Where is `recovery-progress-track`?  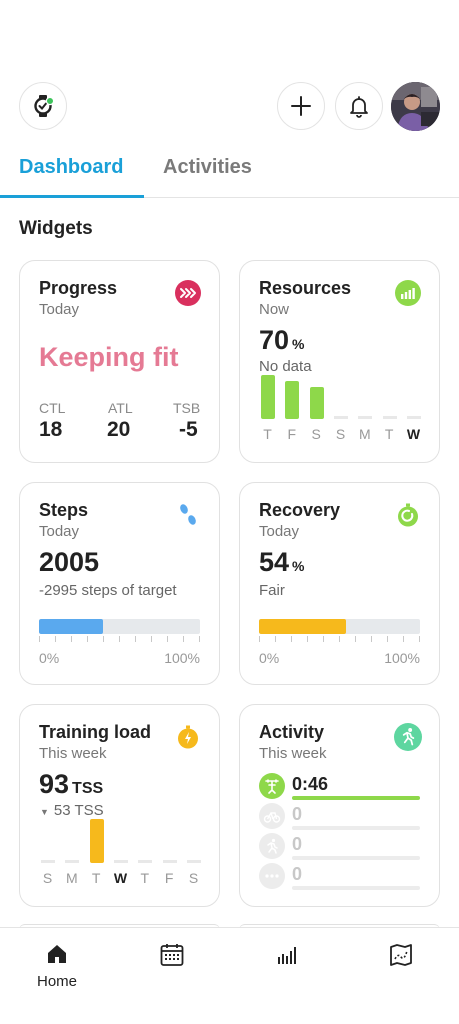 recovery-progress-track is located at coordinates (339, 626).